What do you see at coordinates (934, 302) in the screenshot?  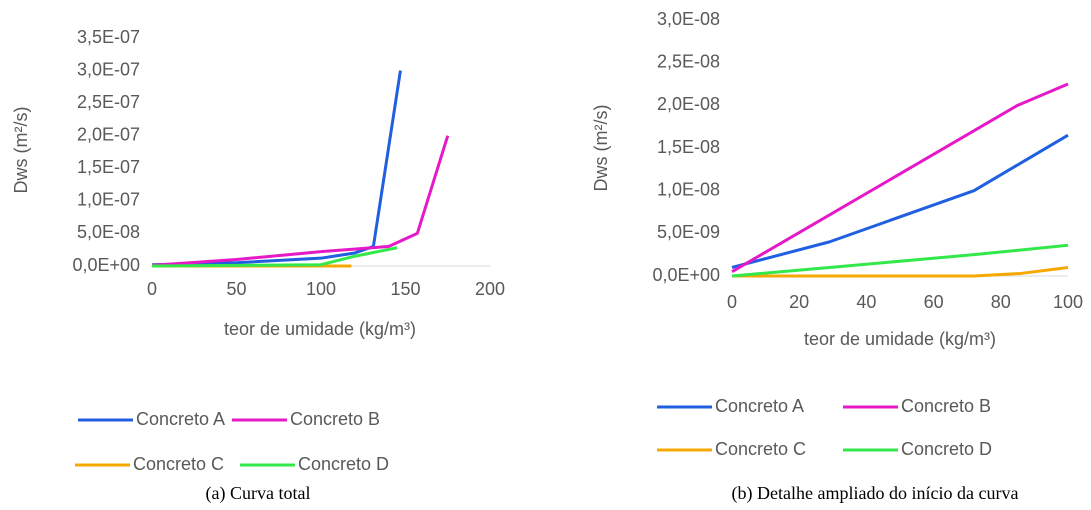 I see `x-tick-label: 60` at bounding box center [934, 302].